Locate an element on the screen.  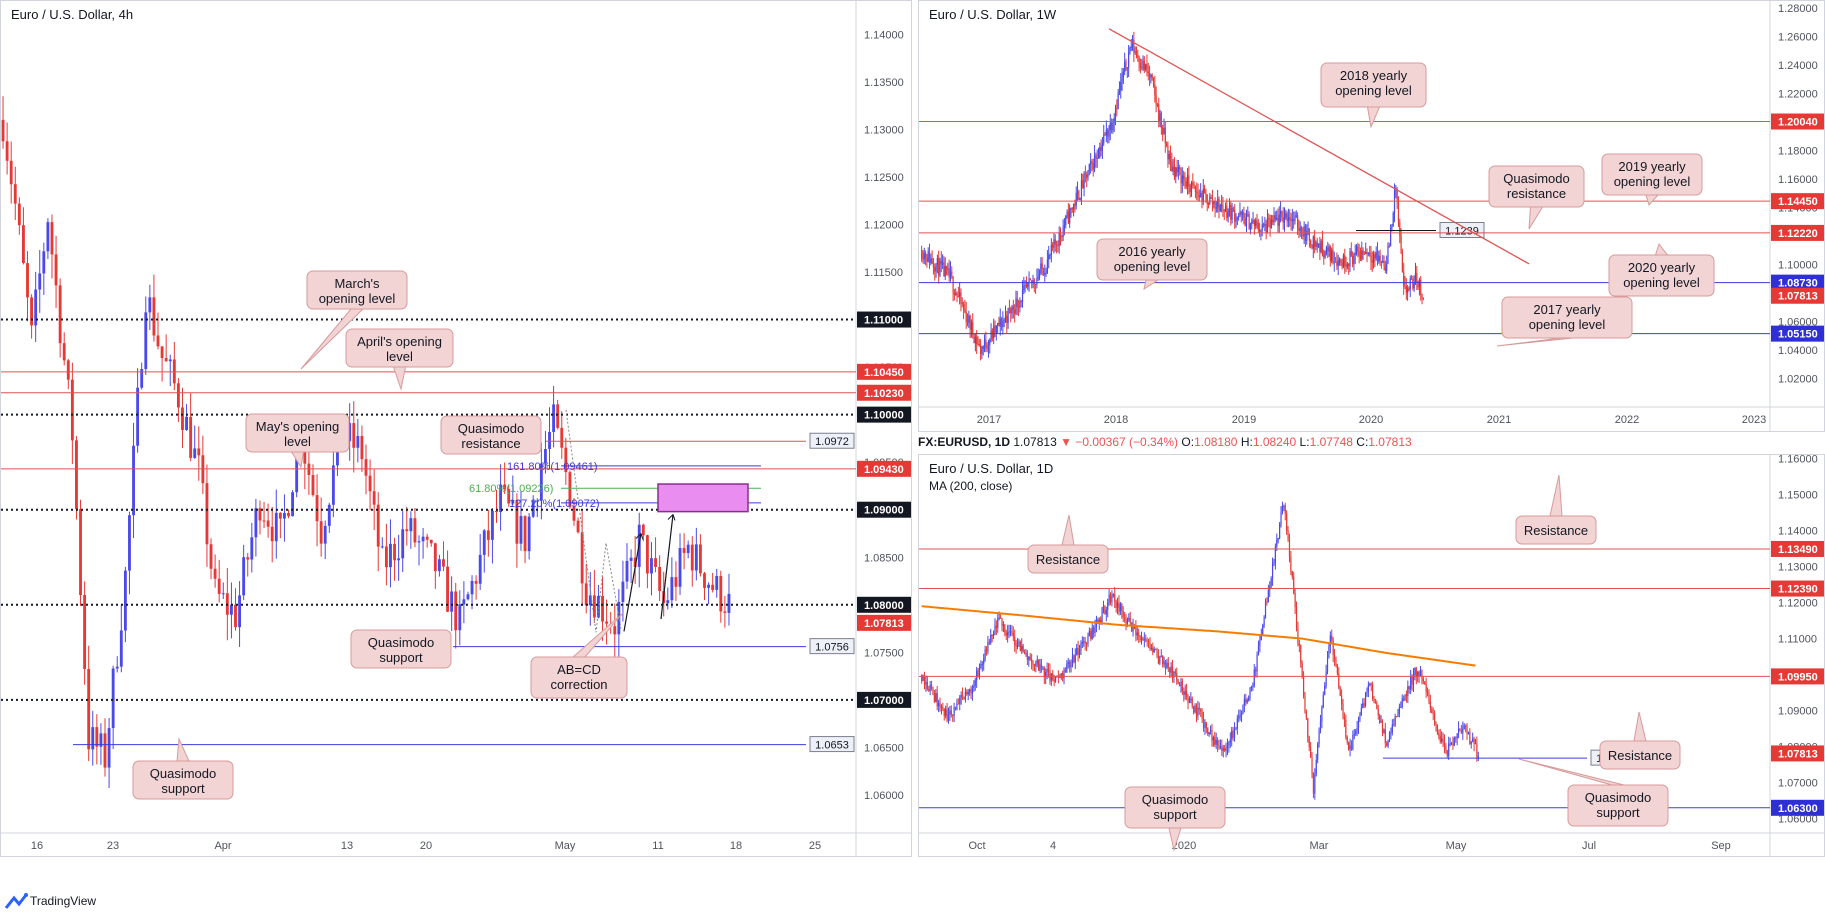
high-value: 1.08240 is located at coordinates (1274, 442).